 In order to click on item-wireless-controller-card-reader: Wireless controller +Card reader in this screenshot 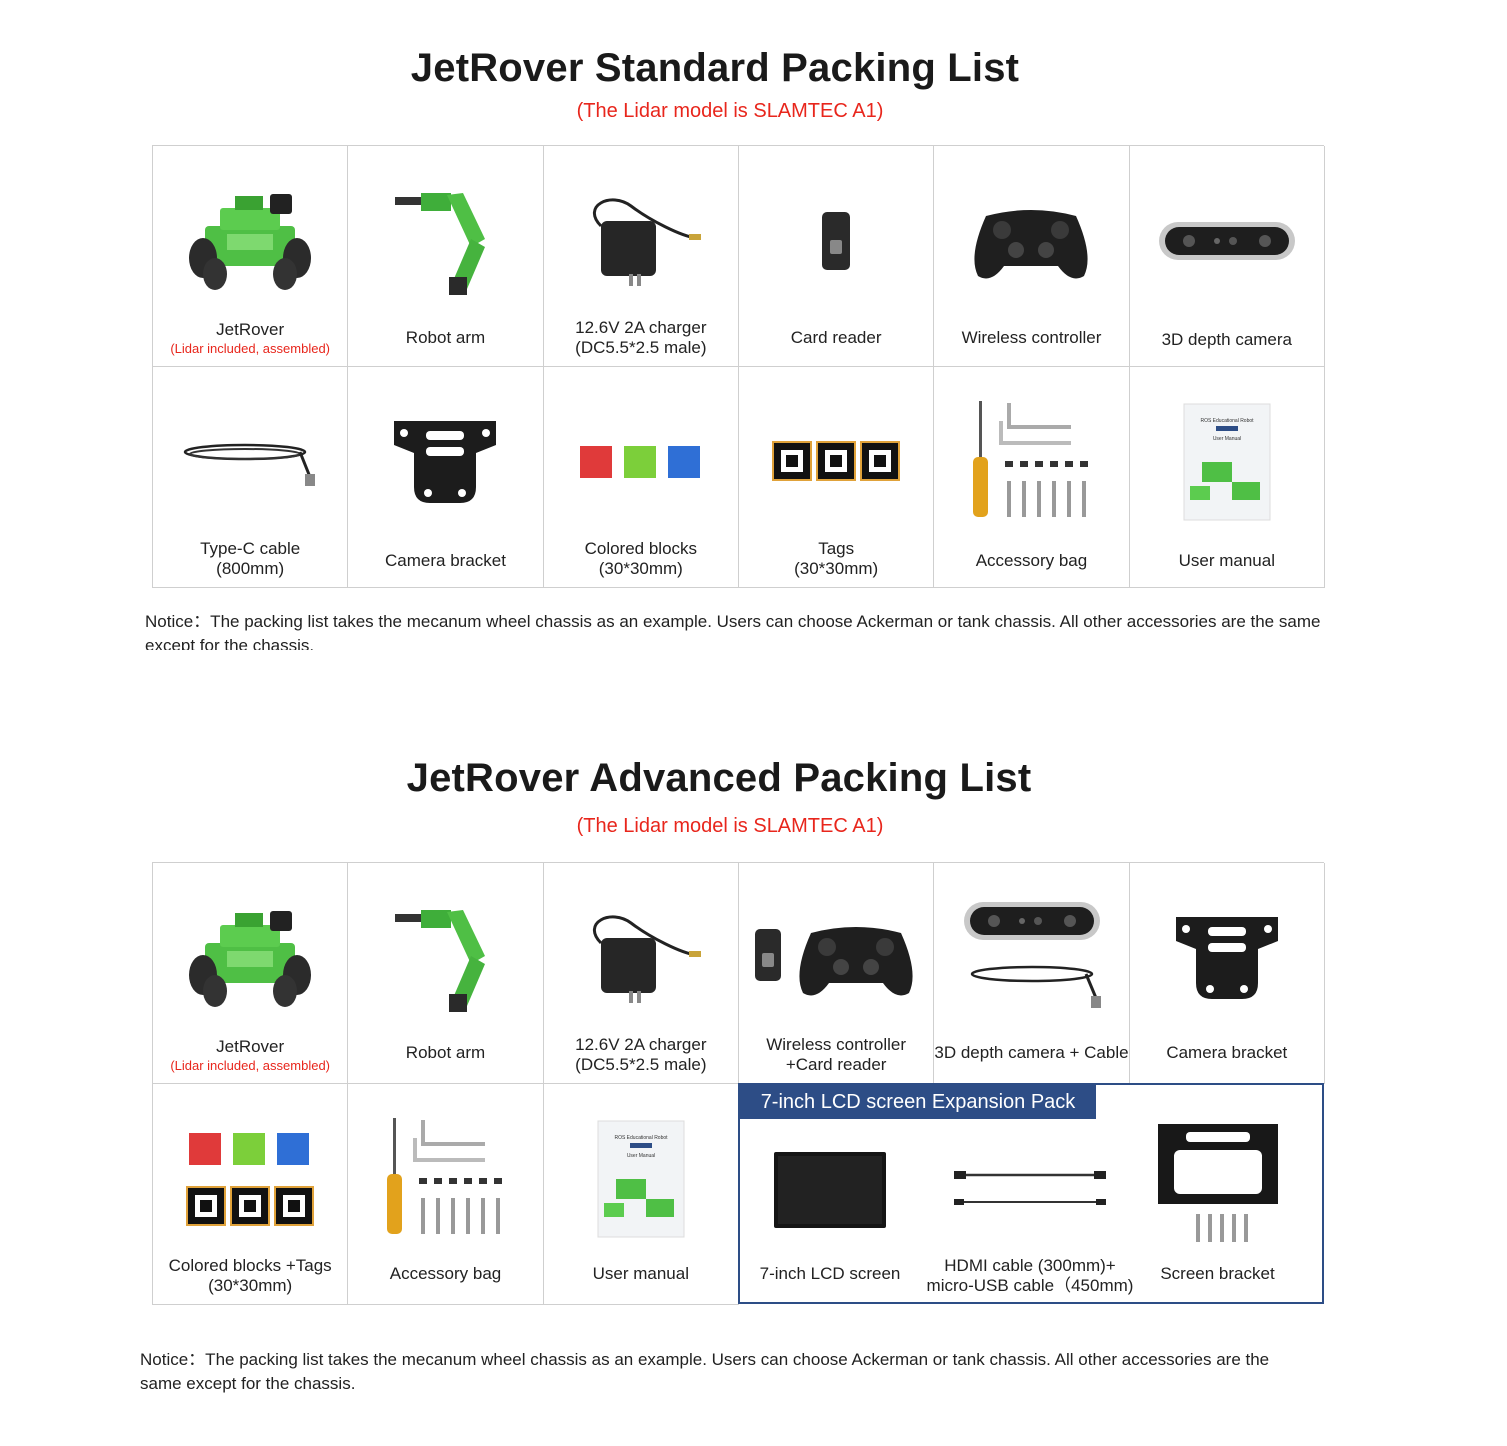, I will do `click(836, 973)`.